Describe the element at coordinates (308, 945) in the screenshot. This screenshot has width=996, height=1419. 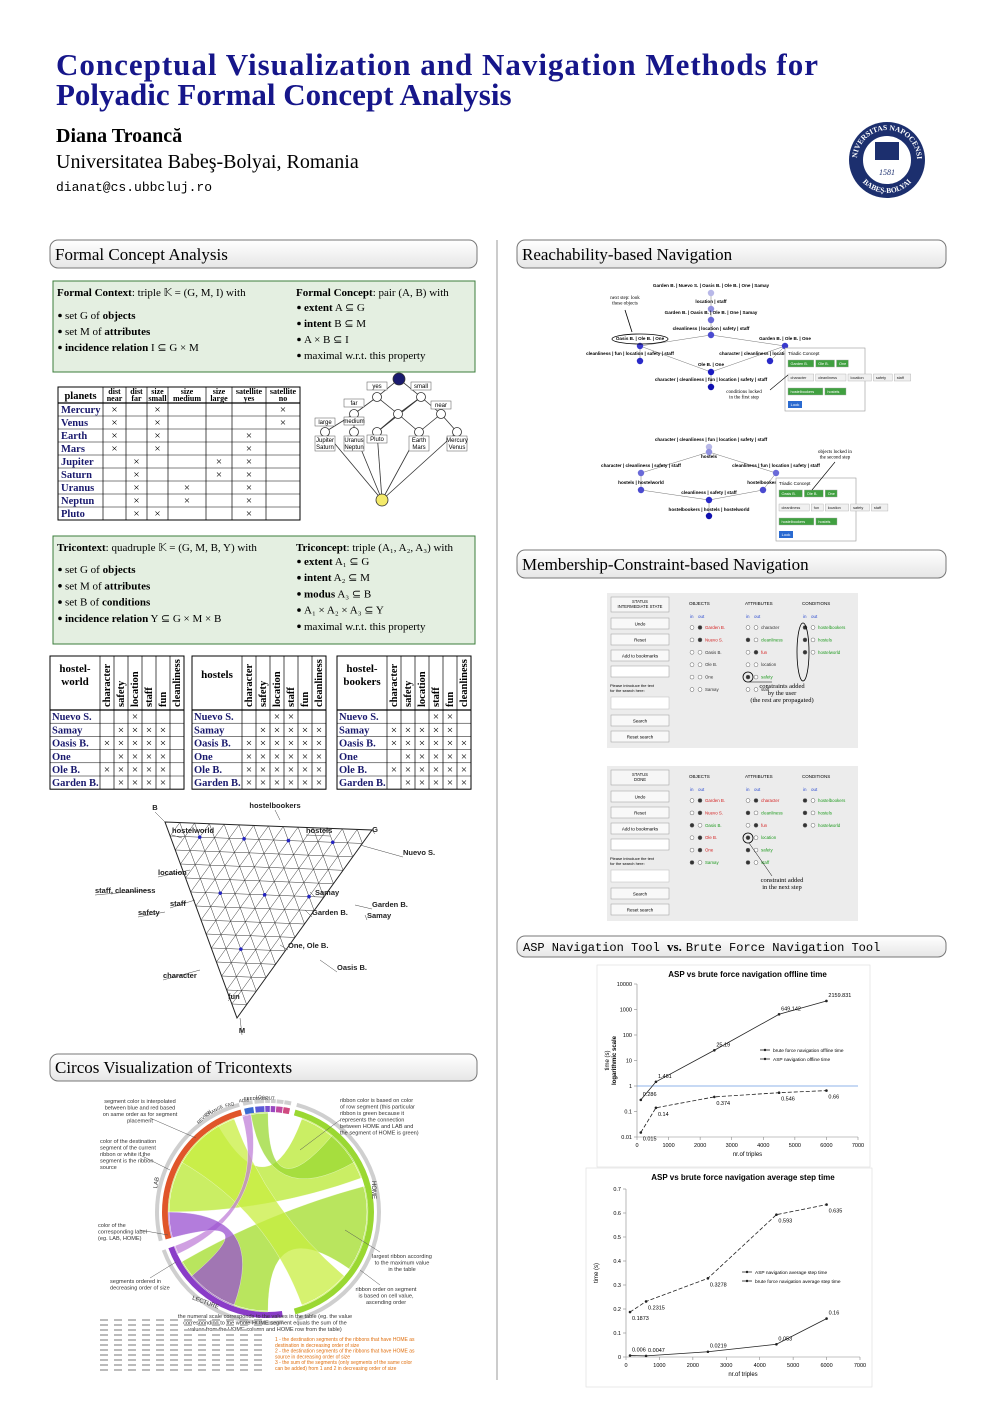
I see `lattice-label: One, Ole B.` at that location.